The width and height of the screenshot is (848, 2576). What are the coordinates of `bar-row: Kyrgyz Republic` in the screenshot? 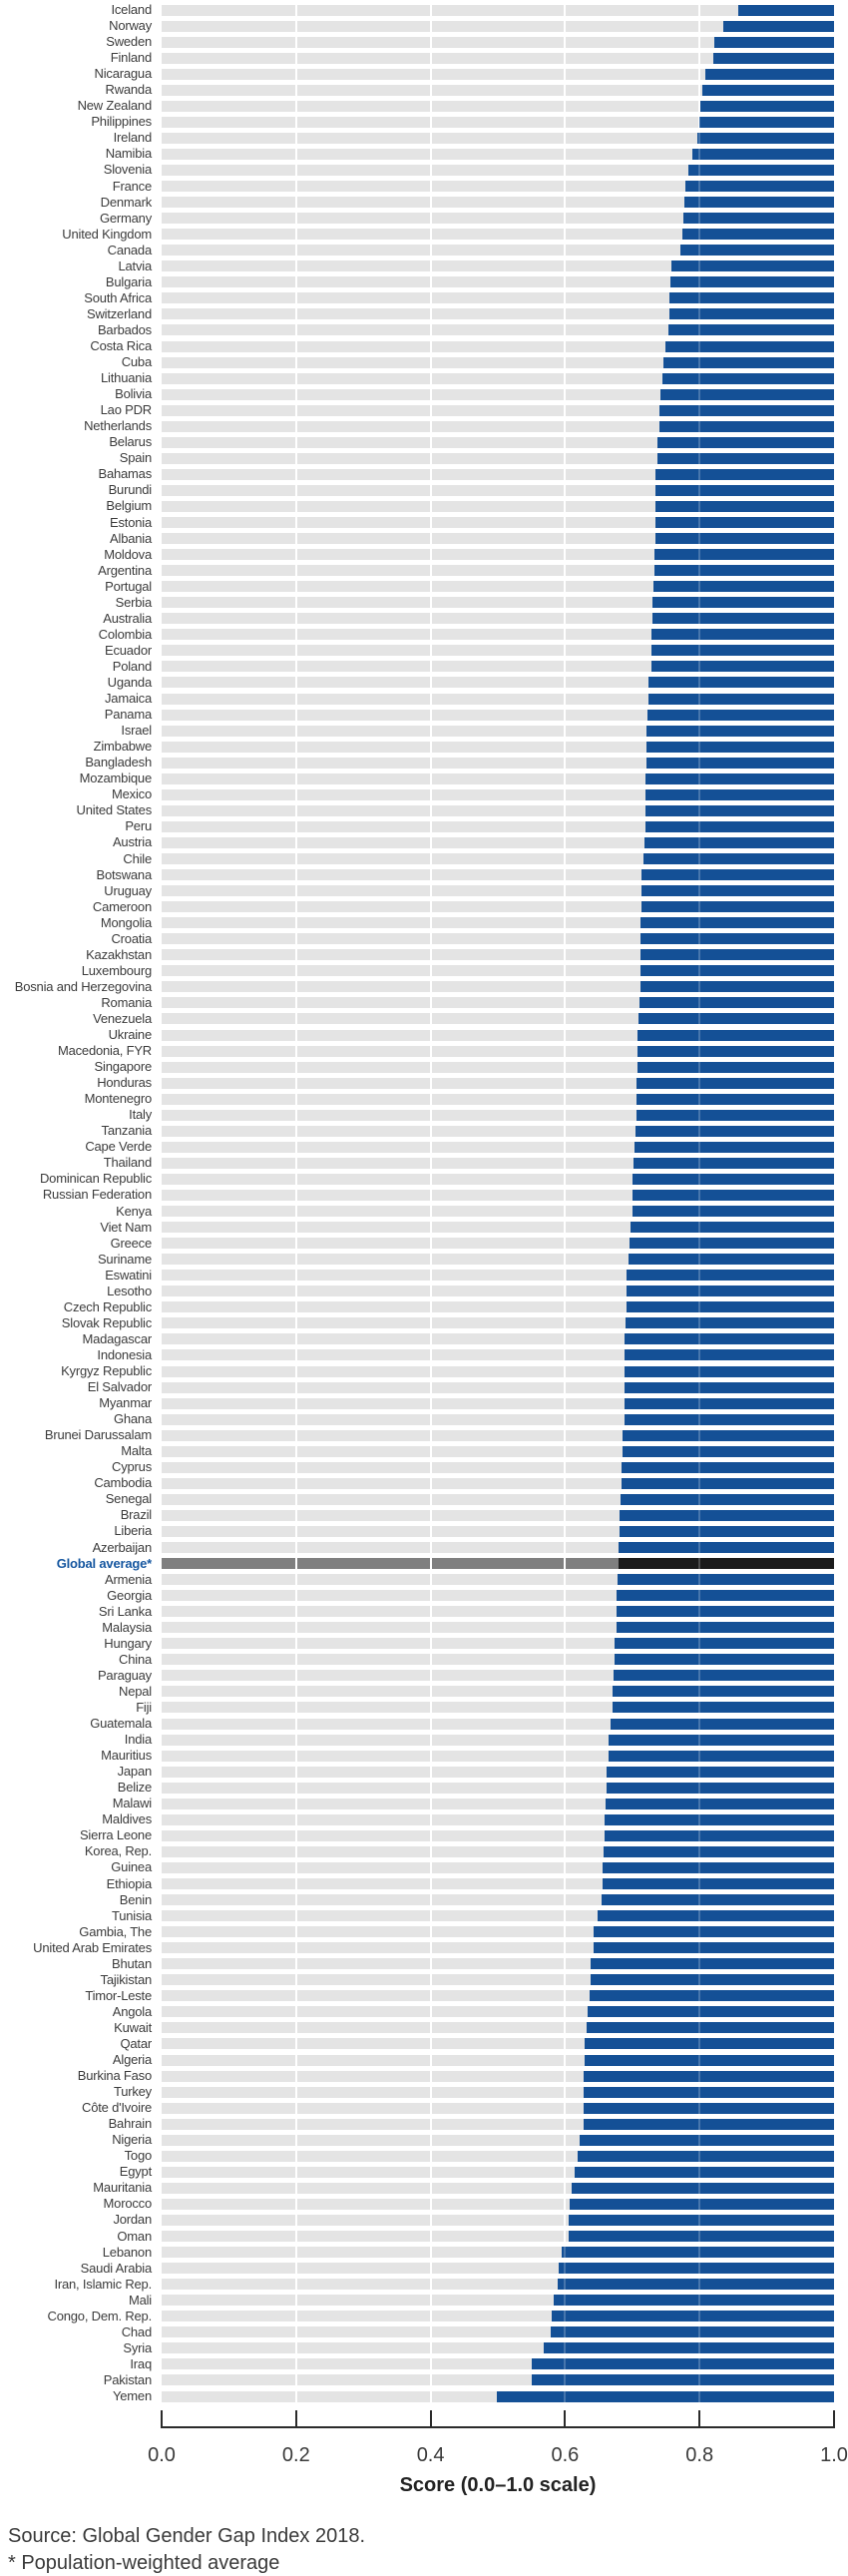 It's located at (424, 1371).